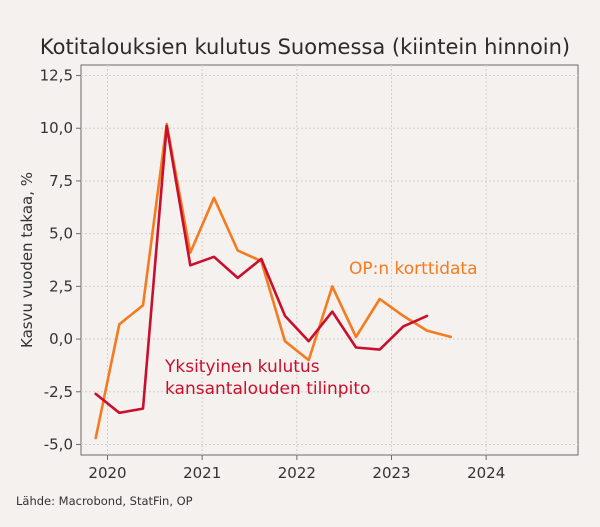 The image size is (600, 527). I want to click on y-tick-label: 5,0, so click(61, 234).